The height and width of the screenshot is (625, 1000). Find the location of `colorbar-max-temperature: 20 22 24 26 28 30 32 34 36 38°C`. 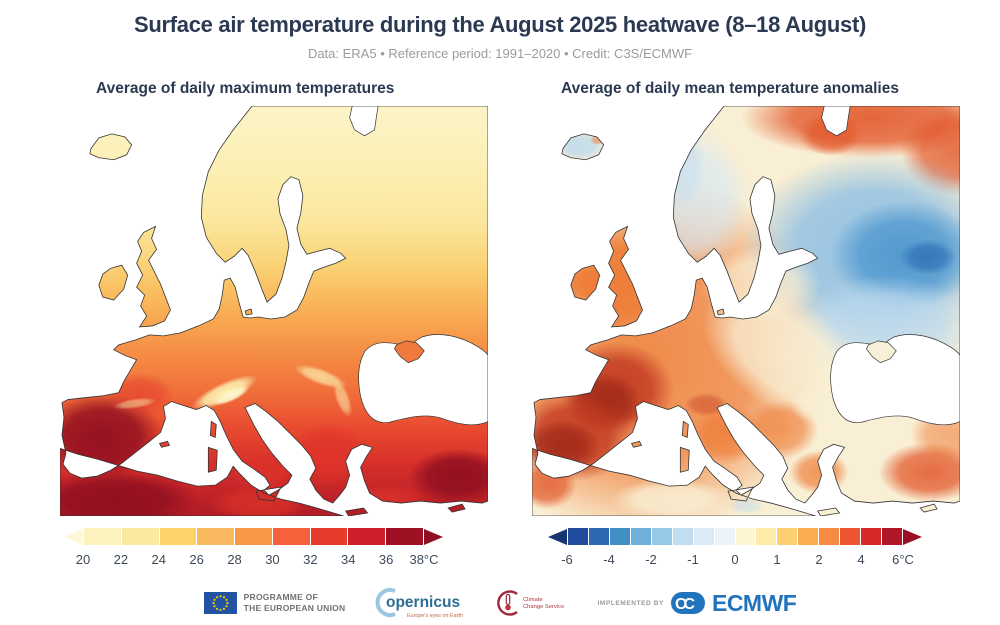

colorbar-max-temperature: 20 22 24 26 28 30 32 34 36 38°C is located at coordinates (253, 547).